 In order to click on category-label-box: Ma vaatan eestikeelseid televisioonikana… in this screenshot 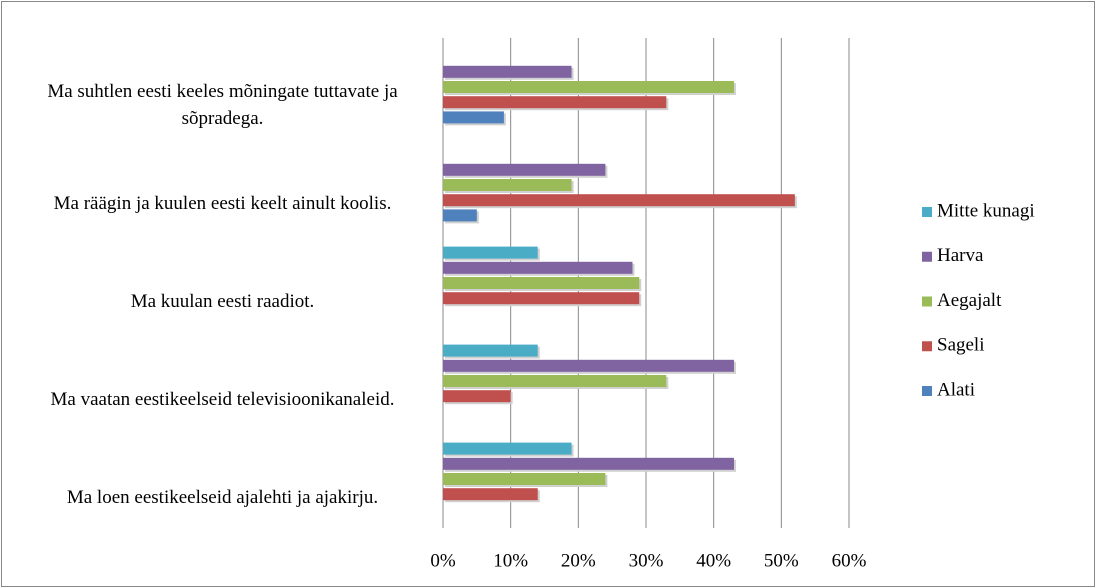, I will do `click(222, 399)`.